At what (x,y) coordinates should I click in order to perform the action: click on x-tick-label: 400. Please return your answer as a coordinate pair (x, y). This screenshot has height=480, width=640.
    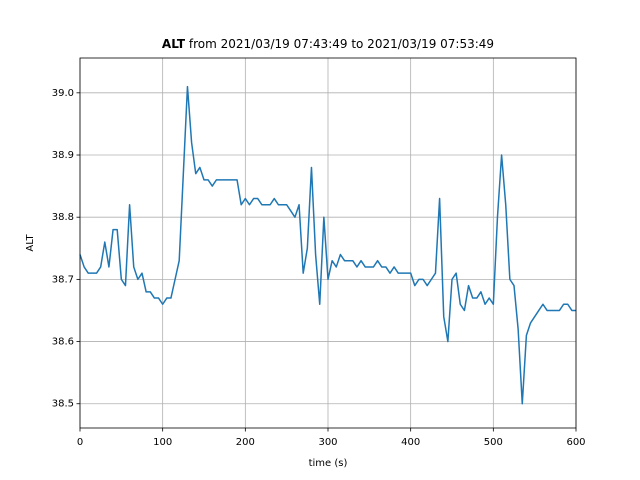
    Looking at the image, I should click on (410, 442).